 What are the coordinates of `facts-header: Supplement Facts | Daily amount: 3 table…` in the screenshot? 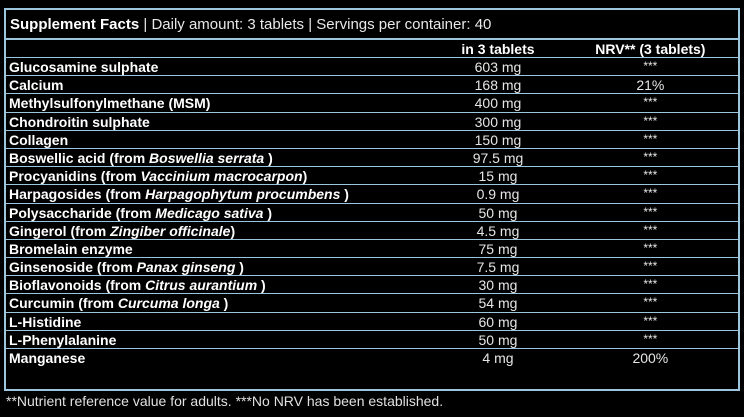 It's located at (372, 24).